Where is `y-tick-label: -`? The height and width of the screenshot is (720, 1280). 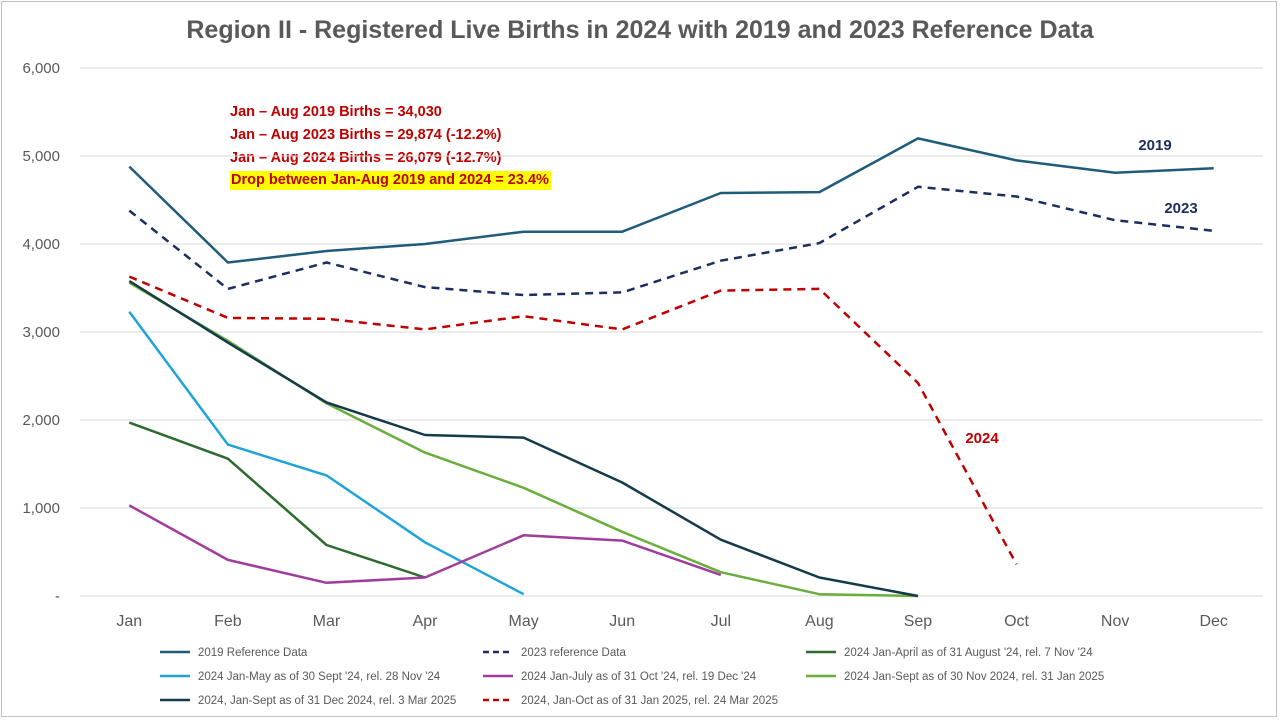 y-tick-label: - is located at coordinates (57, 596).